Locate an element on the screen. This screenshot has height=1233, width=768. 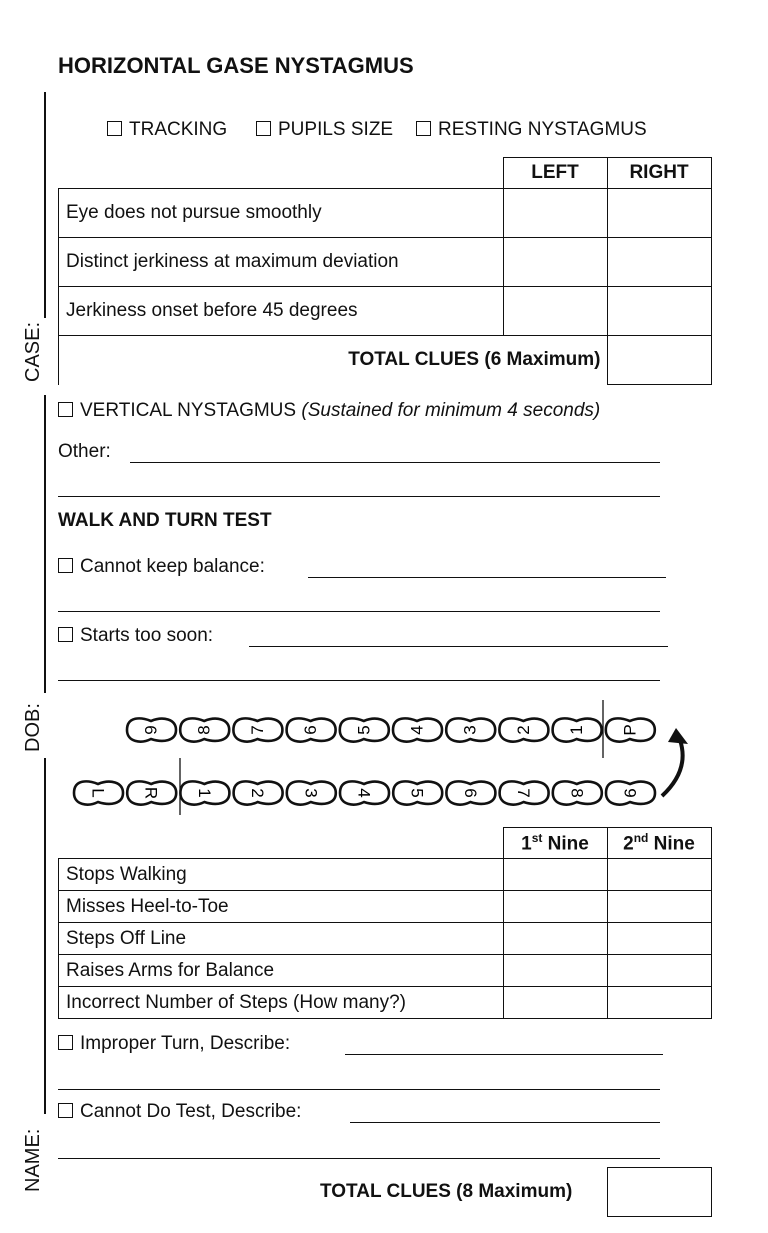
footprint-9: 9 is located at coordinates (151, 730).